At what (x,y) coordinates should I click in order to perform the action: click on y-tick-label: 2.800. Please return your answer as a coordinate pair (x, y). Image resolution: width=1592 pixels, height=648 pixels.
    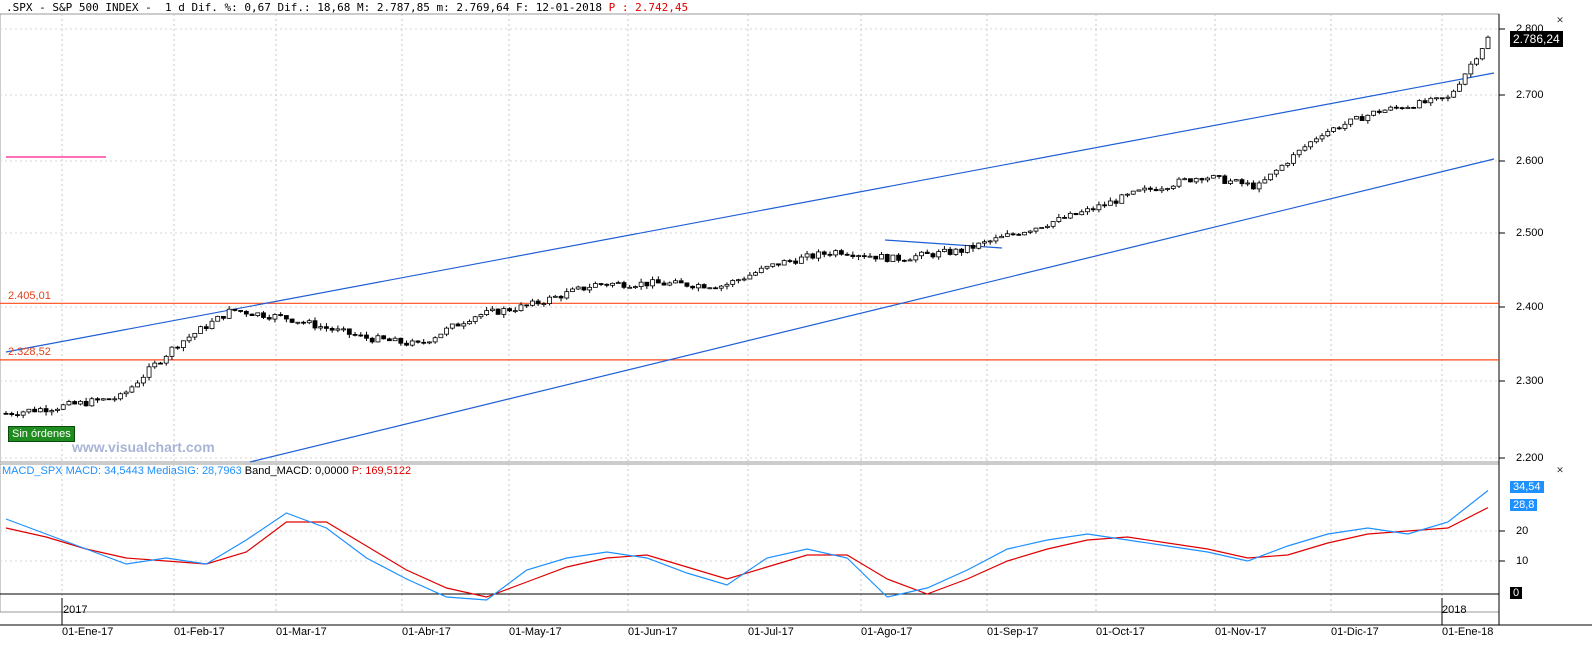
    Looking at the image, I should click on (1530, 29).